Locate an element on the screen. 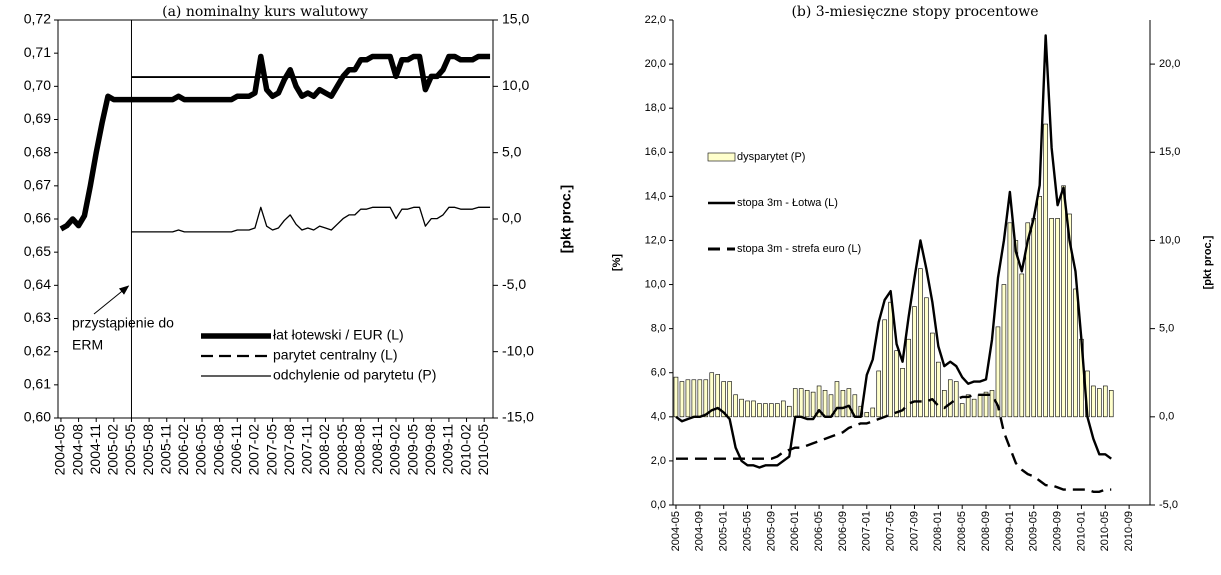  y-tick-label: 0,71 is located at coordinates (37, 52).